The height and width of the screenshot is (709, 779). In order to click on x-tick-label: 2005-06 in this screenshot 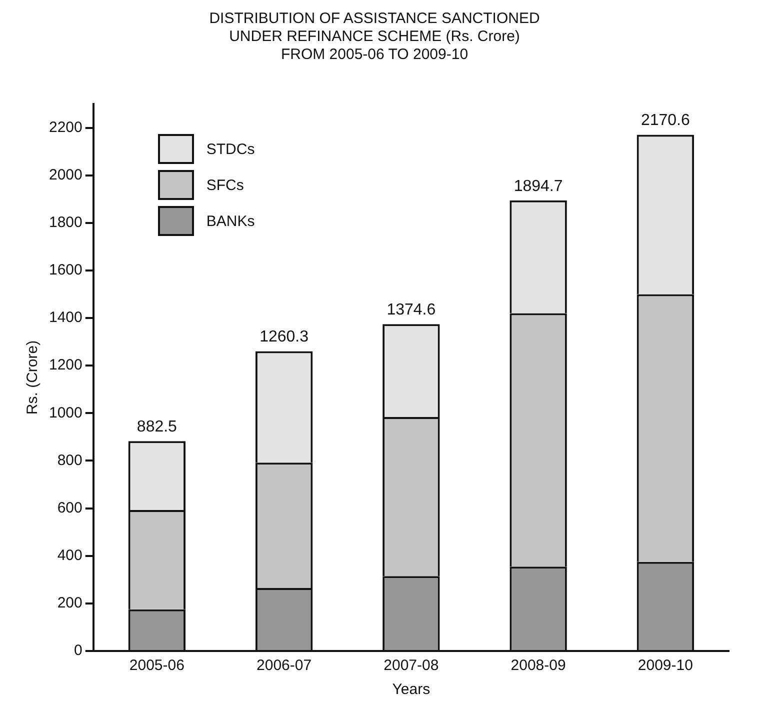, I will do `click(156, 665)`.